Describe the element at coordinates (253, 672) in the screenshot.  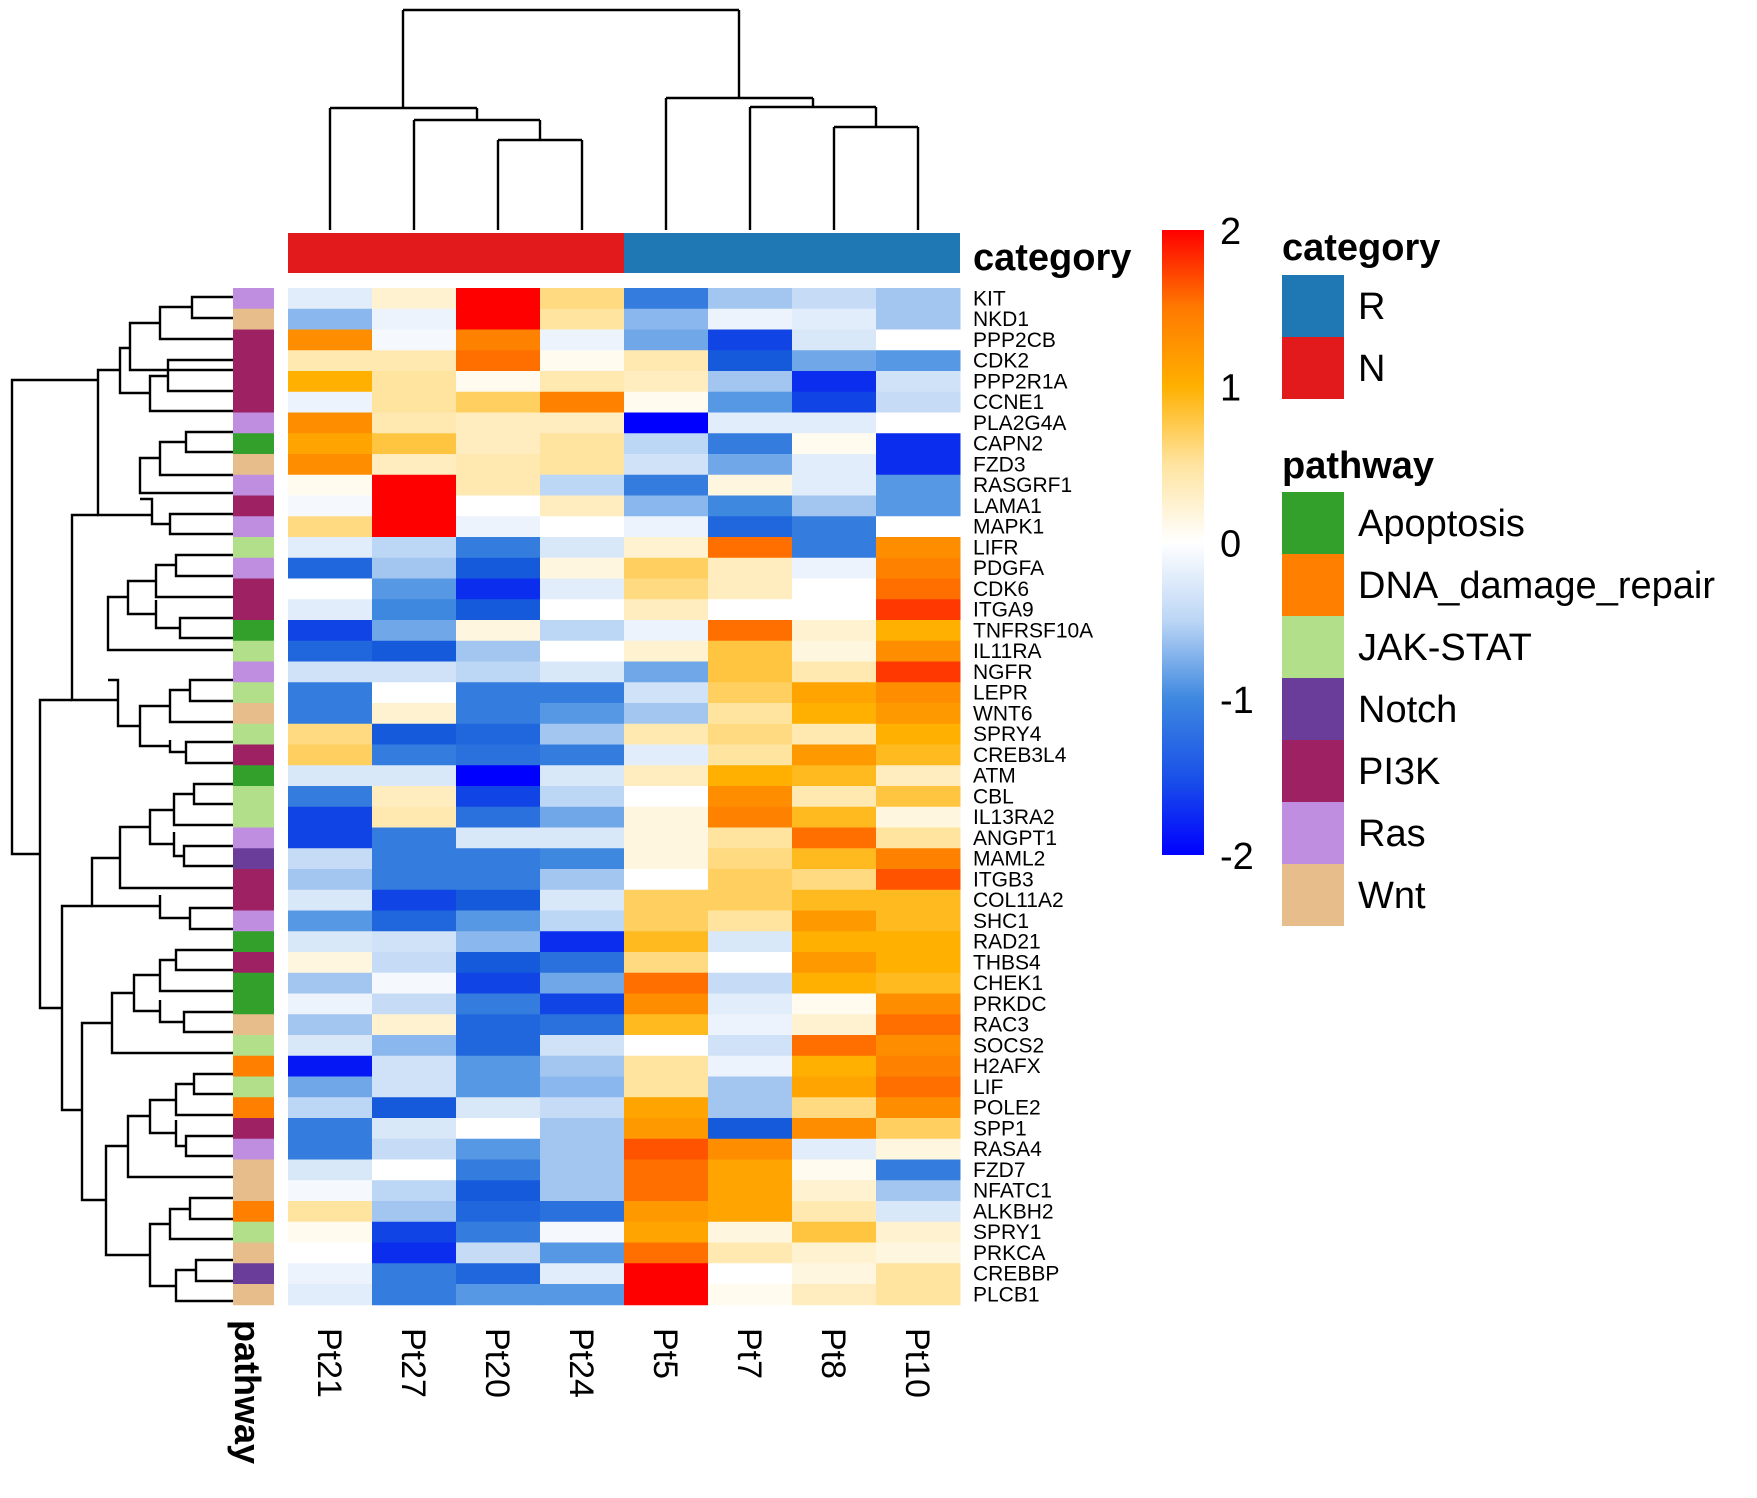
I see `pathway-cell-ngfr` at that location.